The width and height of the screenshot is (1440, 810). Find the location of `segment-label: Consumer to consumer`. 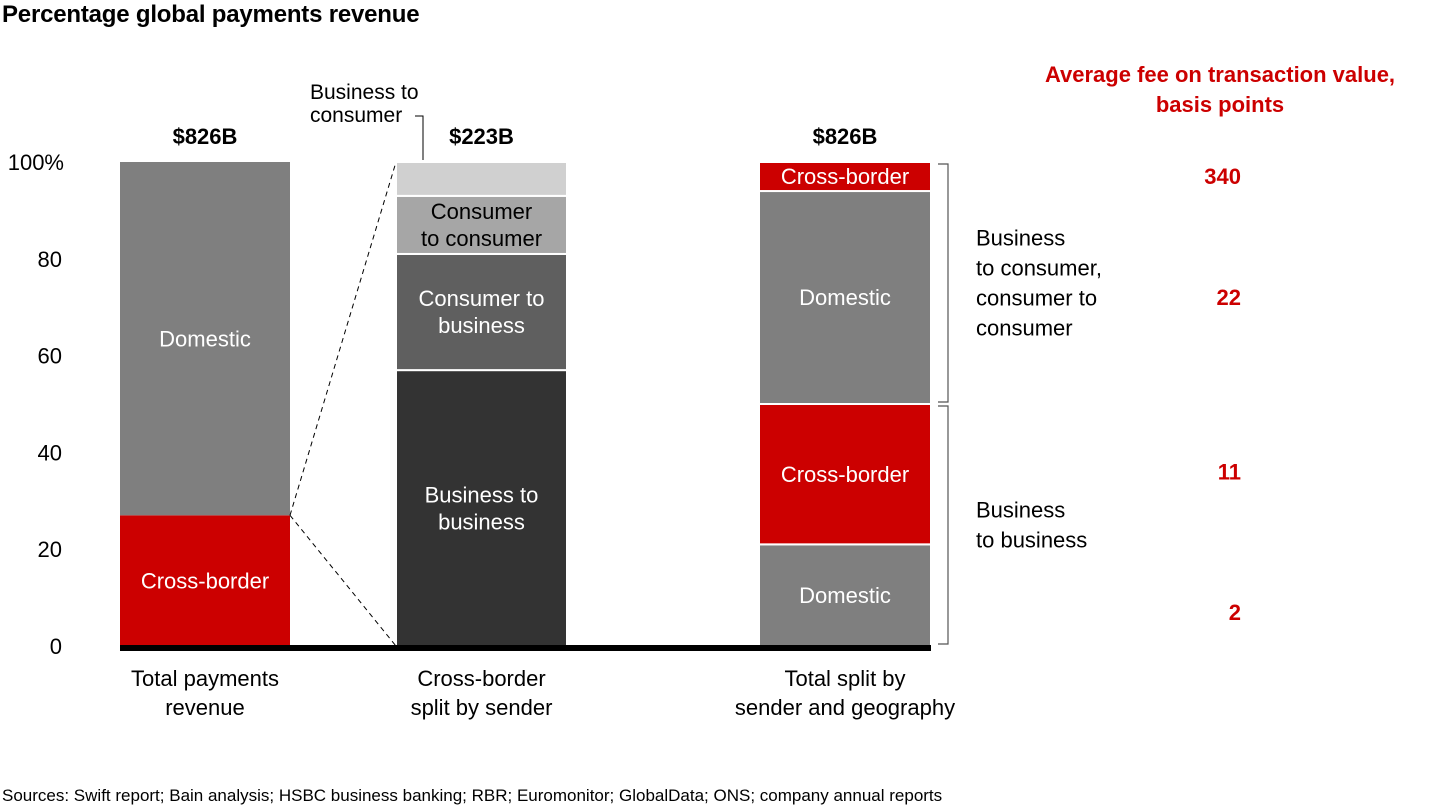

segment-label: Consumer to consumer is located at coordinates (481, 225).